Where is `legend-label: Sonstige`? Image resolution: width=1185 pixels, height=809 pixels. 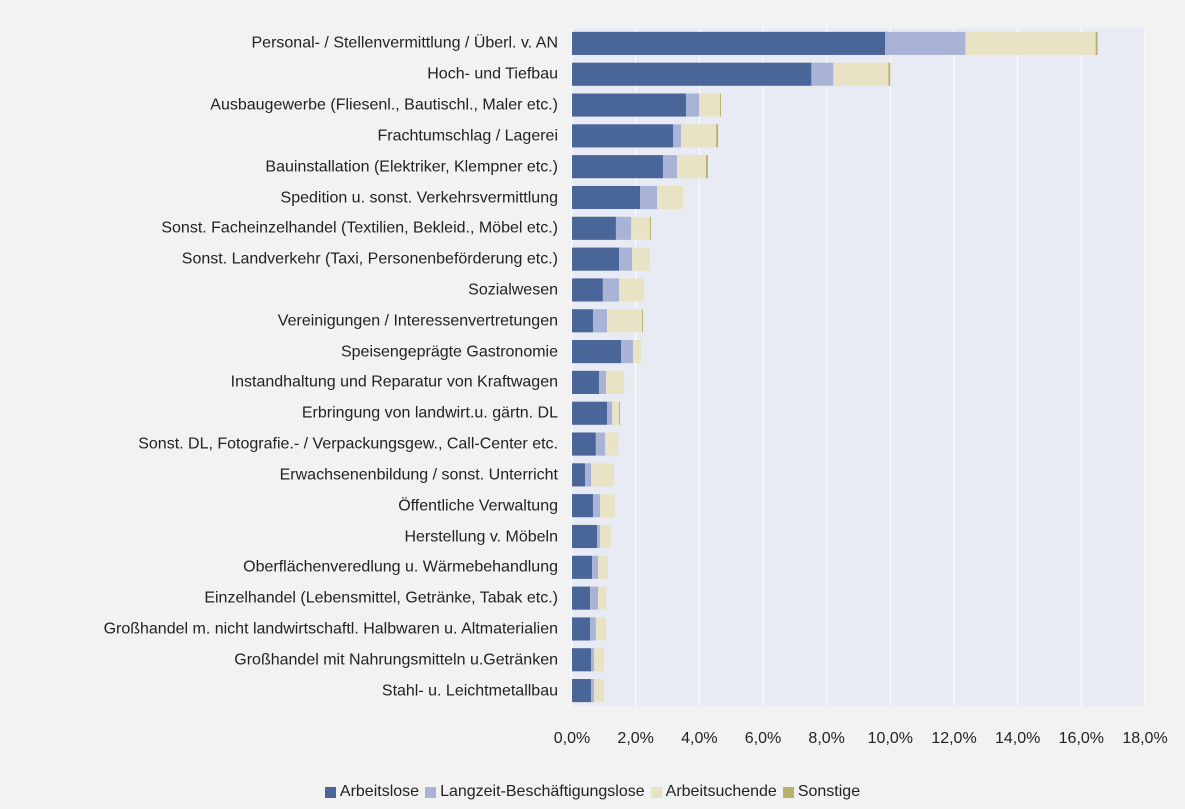
legend-label: Sonstige is located at coordinates (829, 791).